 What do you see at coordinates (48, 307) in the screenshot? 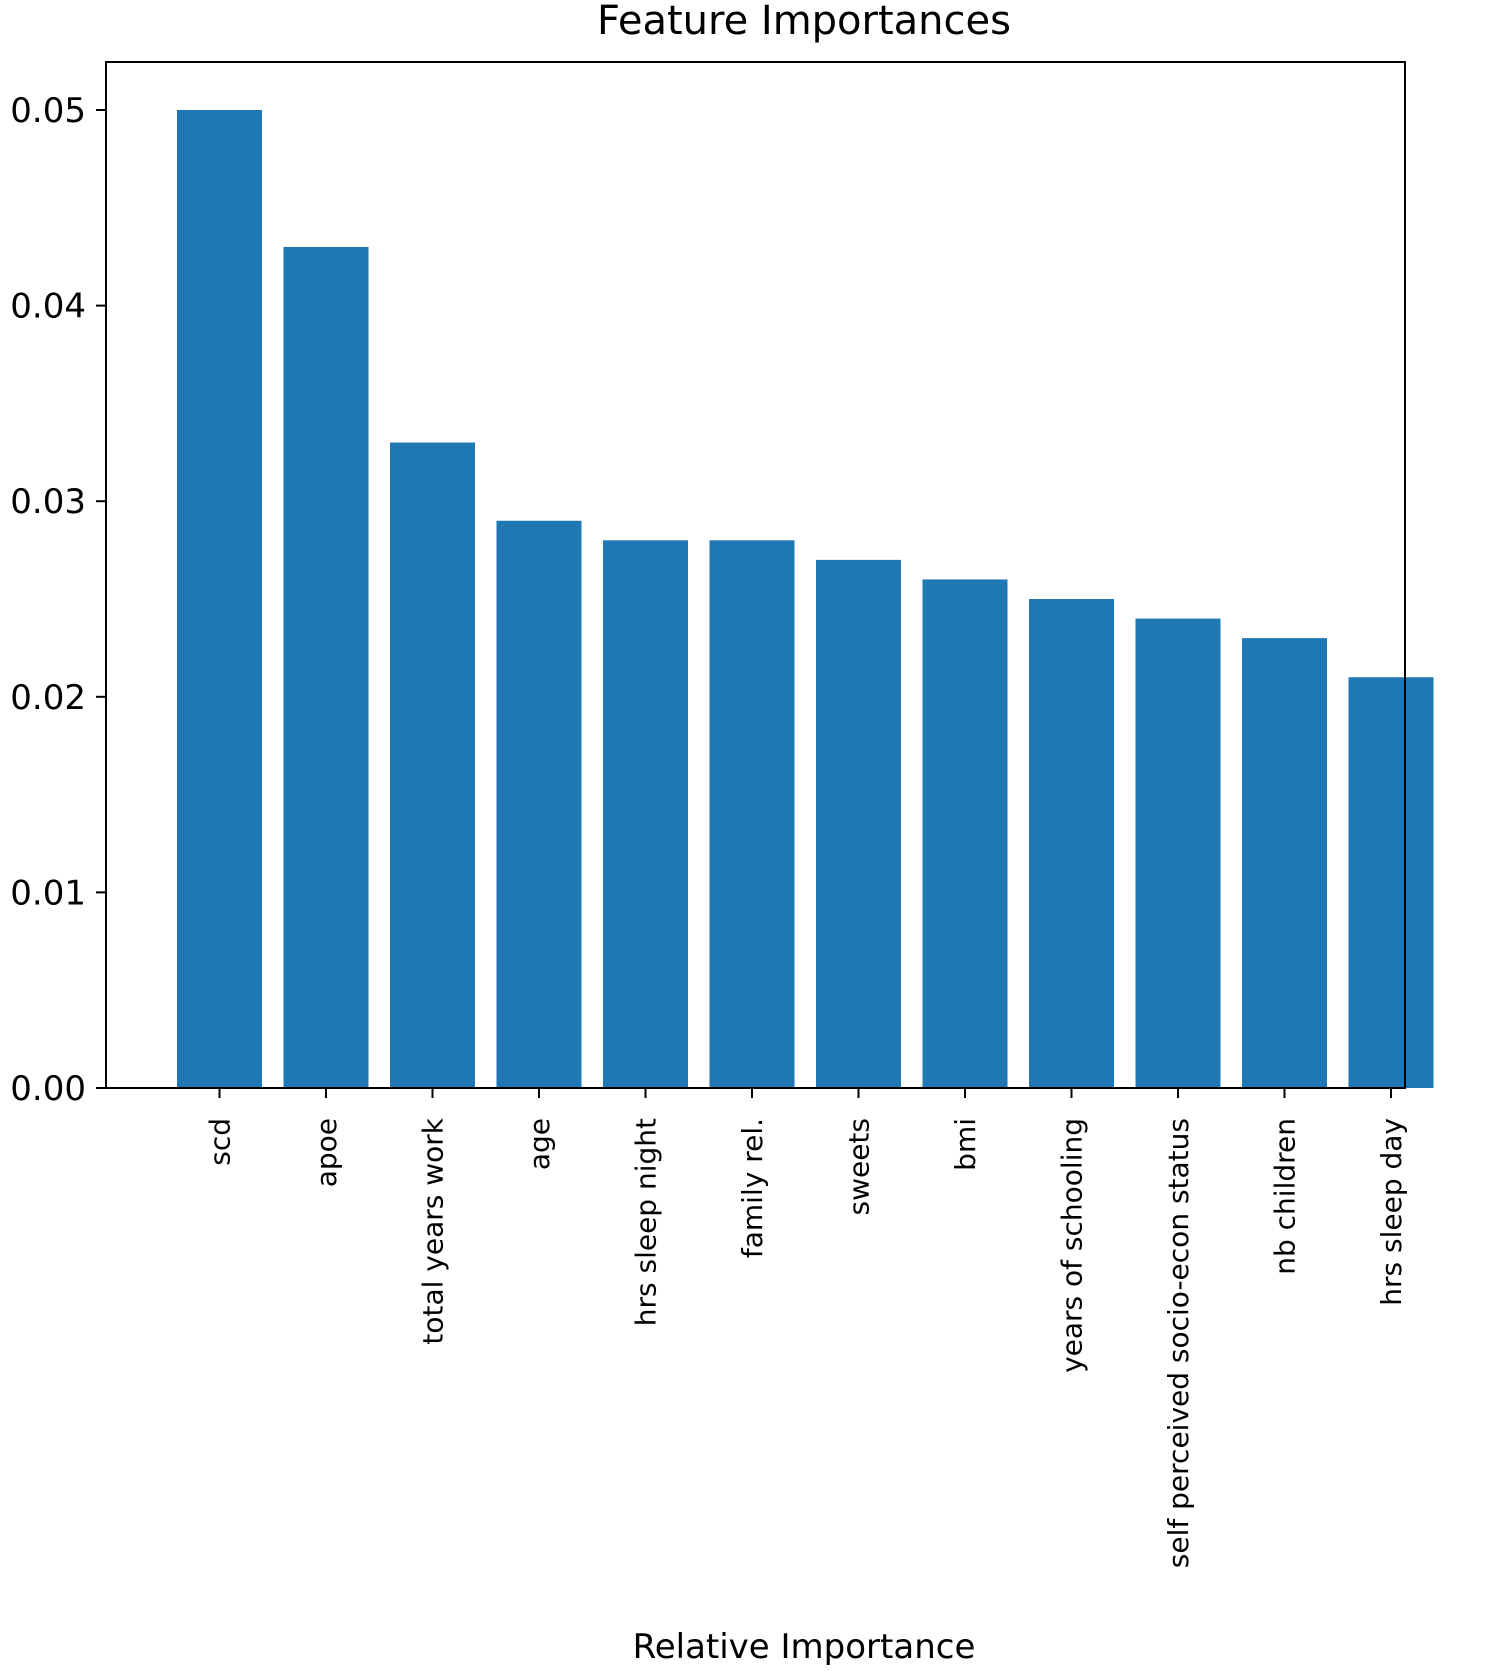
I see `y-tick-label: 0.04` at bounding box center [48, 307].